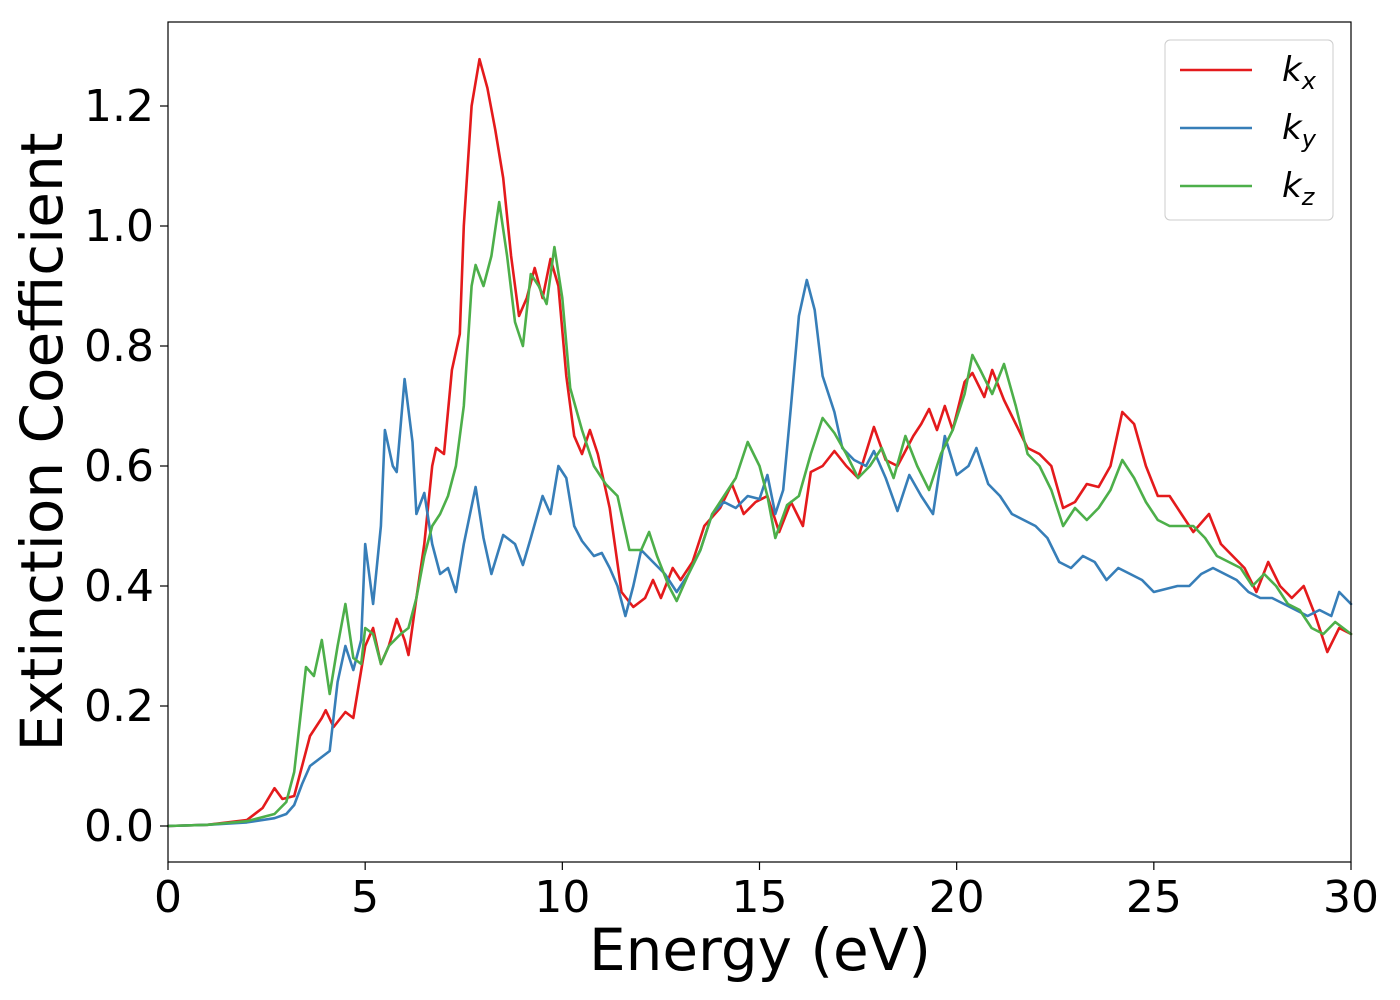 The height and width of the screenshot is (1000, 1400). Describe the element at coordinates (42, 442) in the screenshot. I see `y-axis-title: Extinction Coefficient` at that location.